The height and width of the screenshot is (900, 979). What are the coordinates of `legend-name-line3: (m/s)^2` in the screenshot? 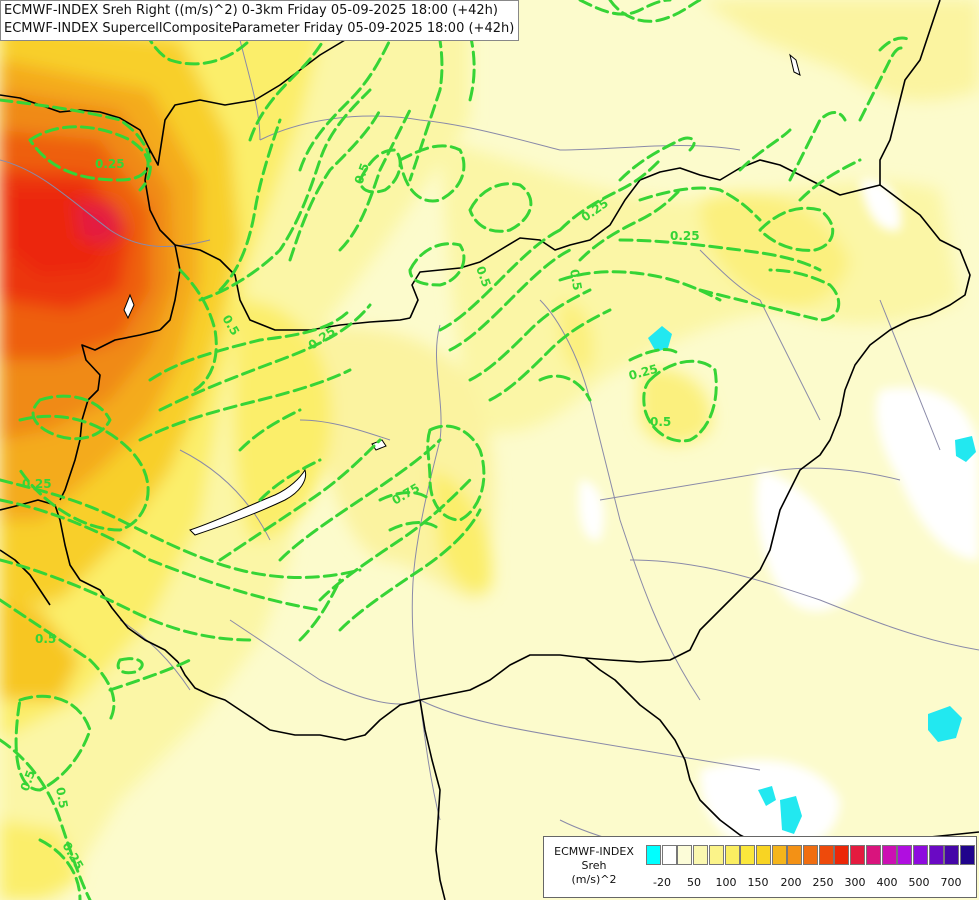 It's located at (594, 879).